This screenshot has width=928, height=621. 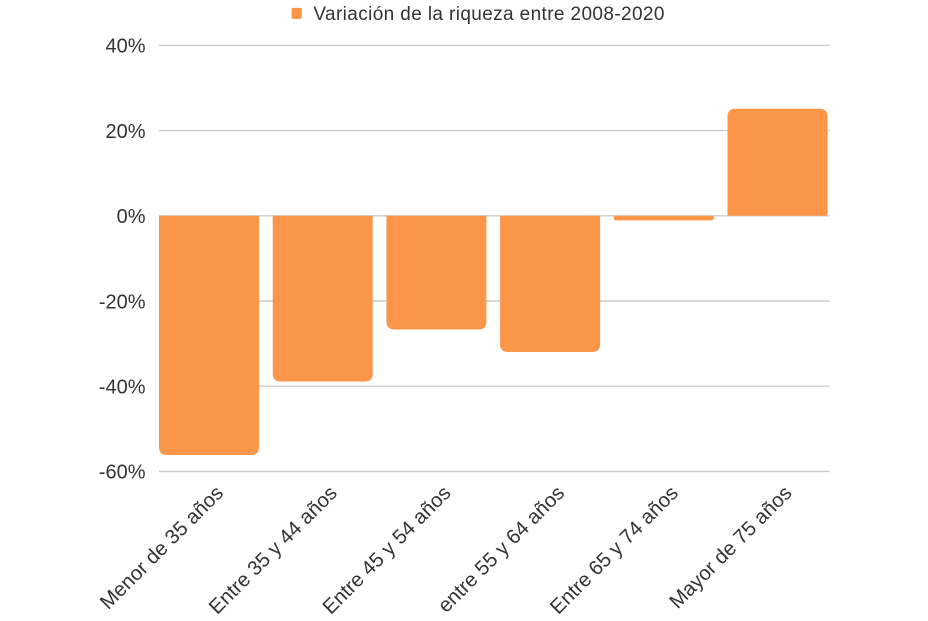 I want to click on svg-text: 20%, so click(x=125, y=132).